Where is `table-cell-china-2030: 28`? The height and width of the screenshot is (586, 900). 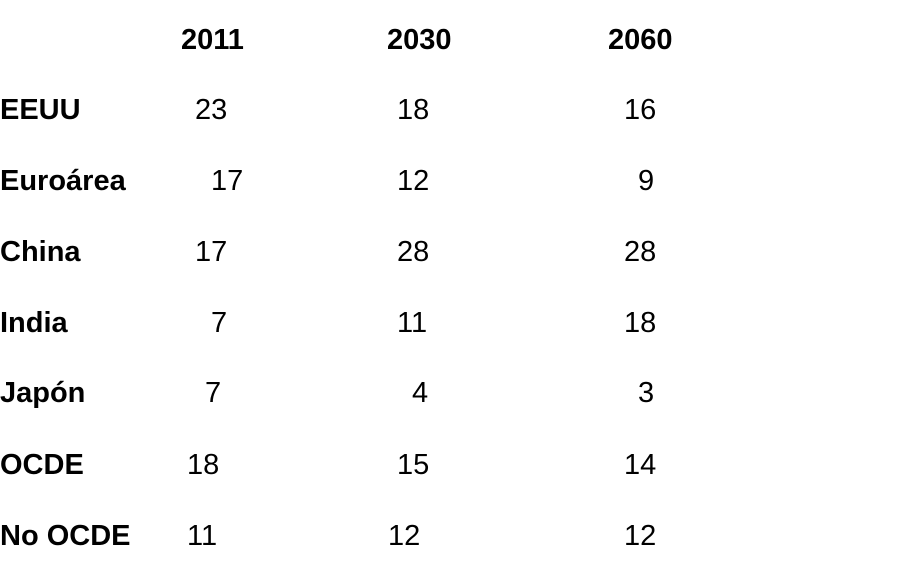
table-cell-china-2030: 28 is located at coordinates (413, 252).